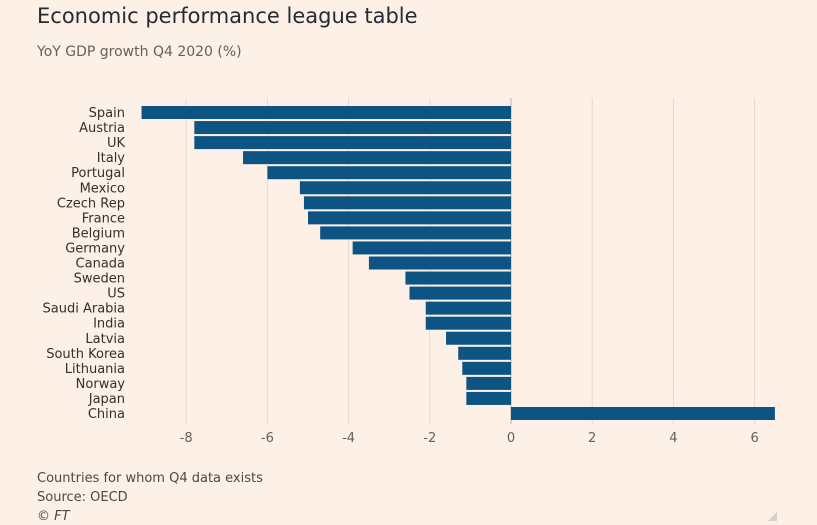 Image resolution: width=817 pixels, height=525 pixels. What do you see at coordinates (227, 16) in the screenshot?
I see `chart-title: Economic performance league table` at bounding box center [227, 16].